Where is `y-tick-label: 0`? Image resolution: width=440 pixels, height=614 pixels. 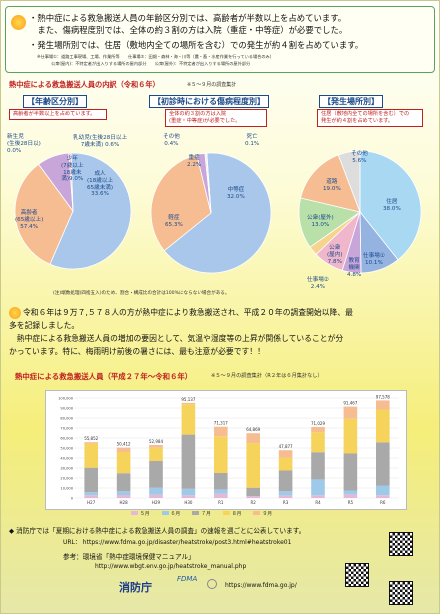
y-tick-label: 0 is located at coordinates (72, 499).